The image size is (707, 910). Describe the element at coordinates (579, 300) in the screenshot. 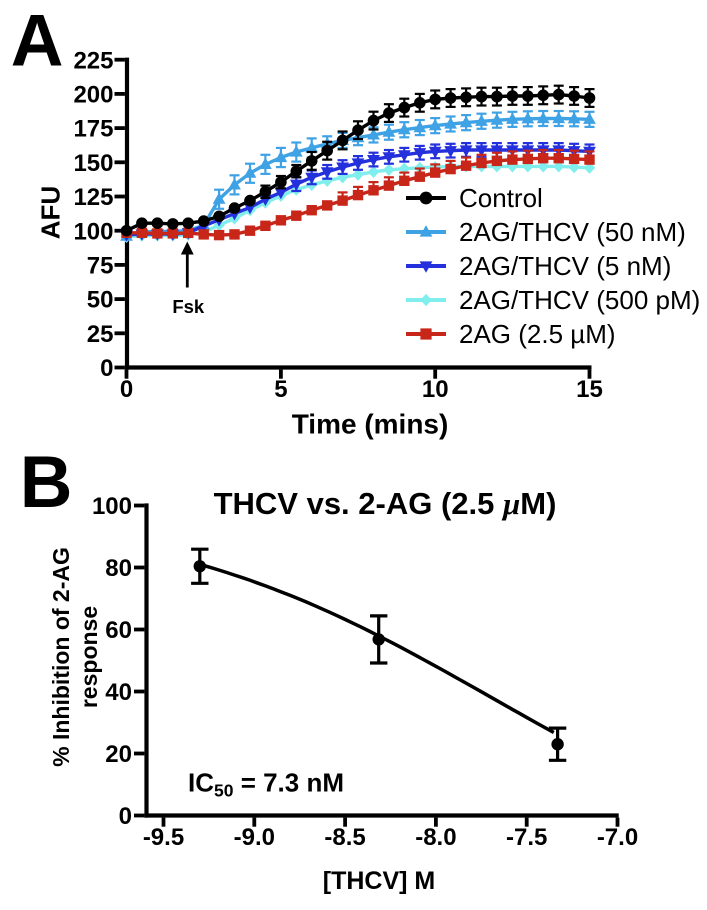

I see `svg-text: 2AG/THCV (500 pM)` at that location.